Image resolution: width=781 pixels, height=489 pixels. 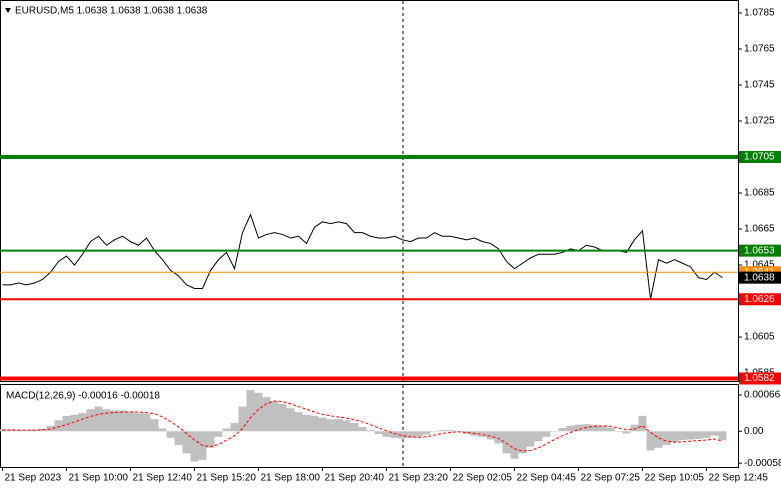 I want to click on x-tick-label: 21 Sep 18:00, so click(x=291, y=478).